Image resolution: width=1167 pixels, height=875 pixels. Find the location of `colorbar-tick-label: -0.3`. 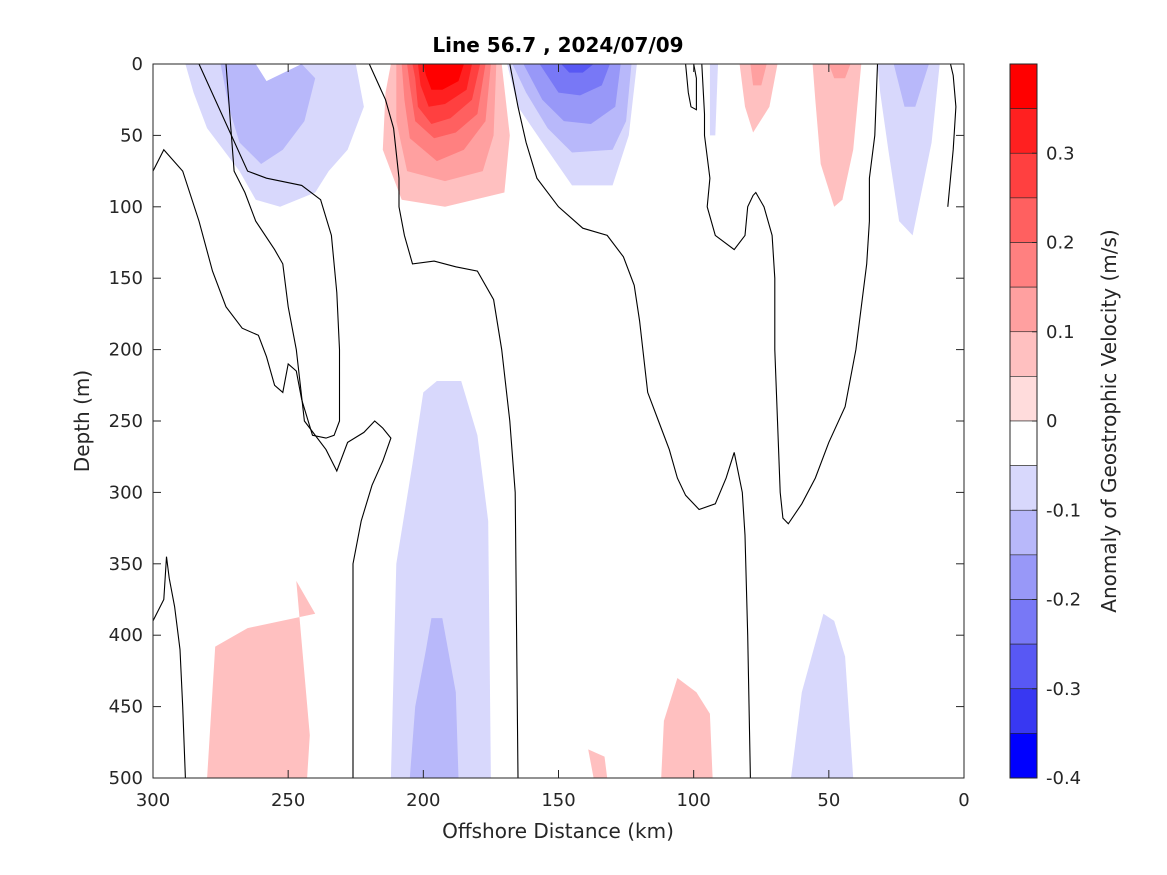

colorbar-tick-label: -0.3 is located at coordinates (1063, 689).